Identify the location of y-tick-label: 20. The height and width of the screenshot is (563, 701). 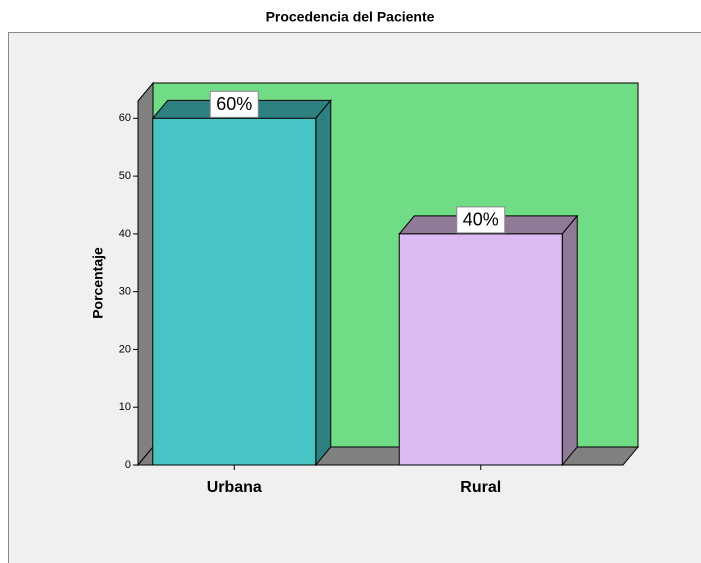
(125, 349).